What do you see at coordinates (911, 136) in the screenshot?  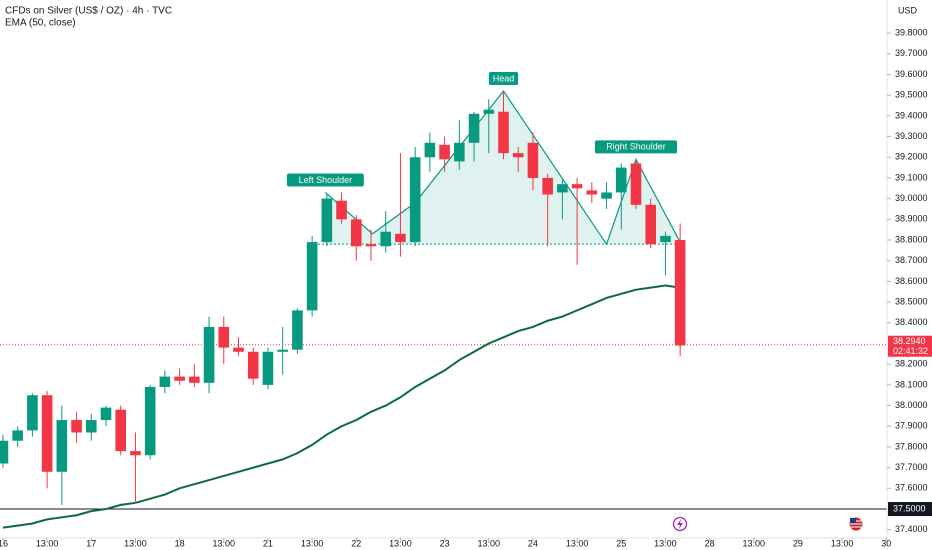 I see `y-tick-label: 39.3000` at bounding box center [911, 136].